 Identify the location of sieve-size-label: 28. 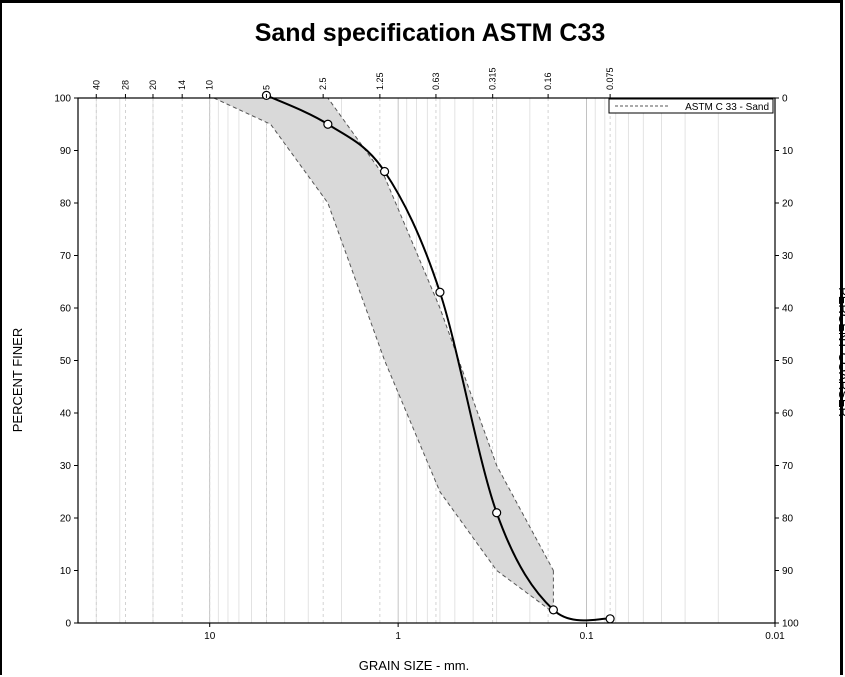
(125, 85).